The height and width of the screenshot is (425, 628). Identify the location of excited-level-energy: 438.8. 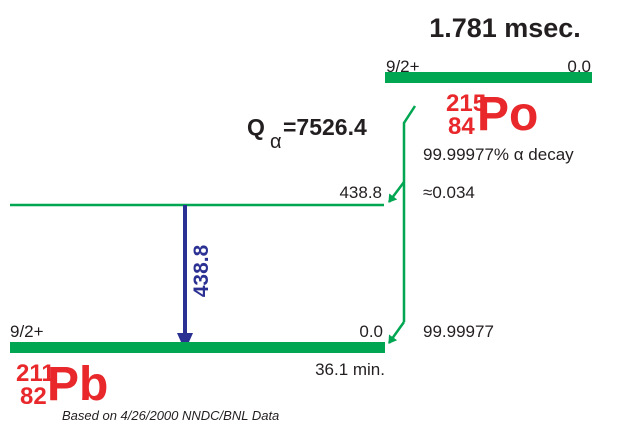
(360, 192).